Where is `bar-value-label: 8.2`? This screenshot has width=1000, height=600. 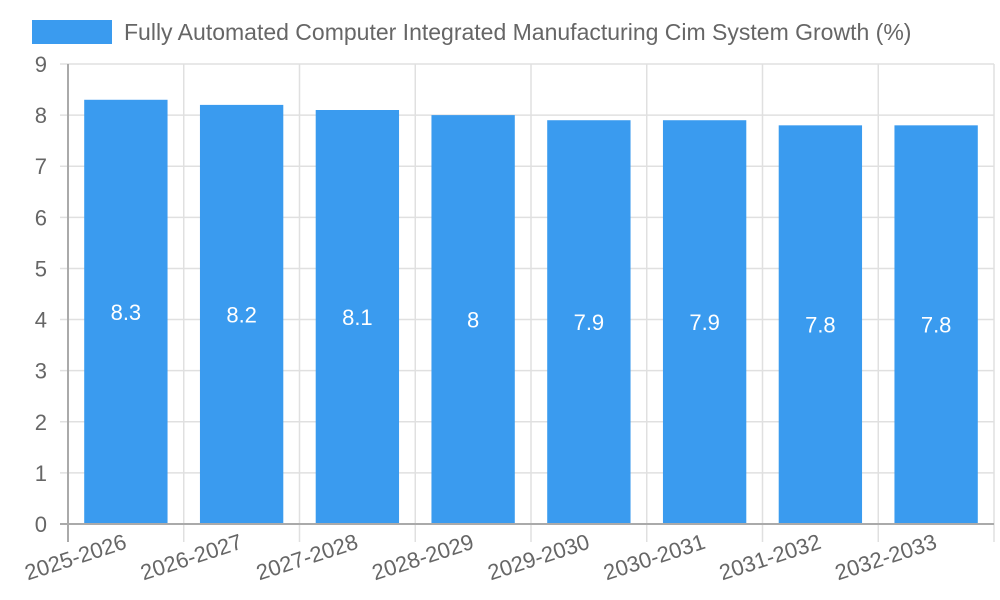
bar-value-label: 8.2 is located at coordinates (241, 314).